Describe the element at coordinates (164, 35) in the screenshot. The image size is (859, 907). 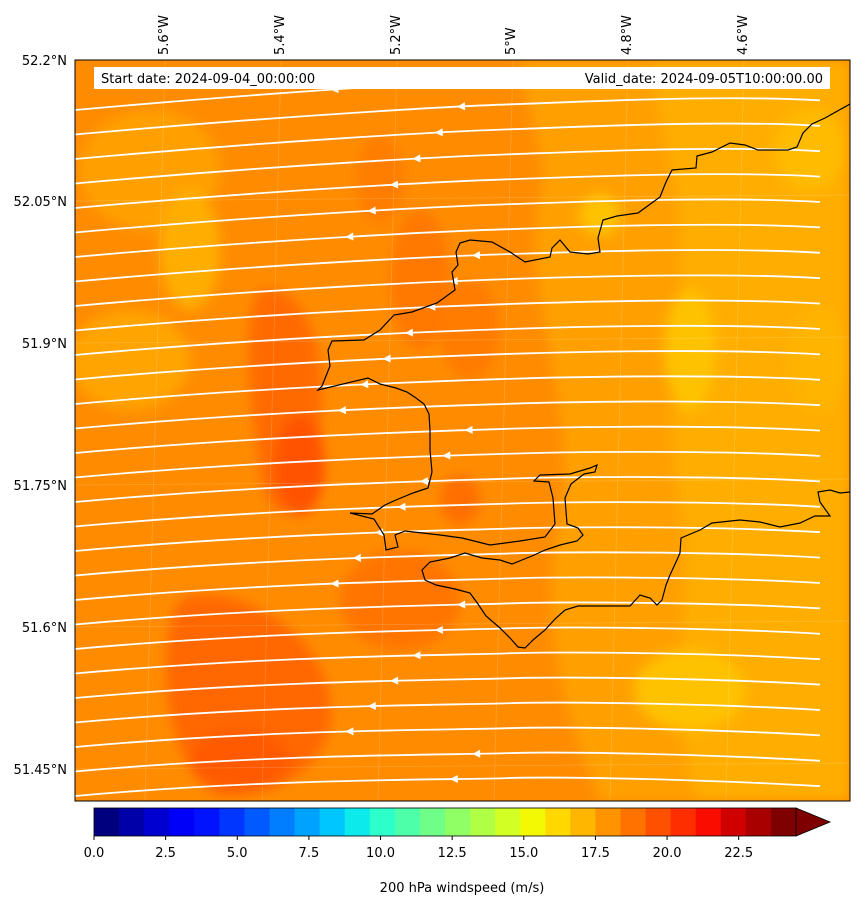
I see `lon-label: 5.6°W` at that location.